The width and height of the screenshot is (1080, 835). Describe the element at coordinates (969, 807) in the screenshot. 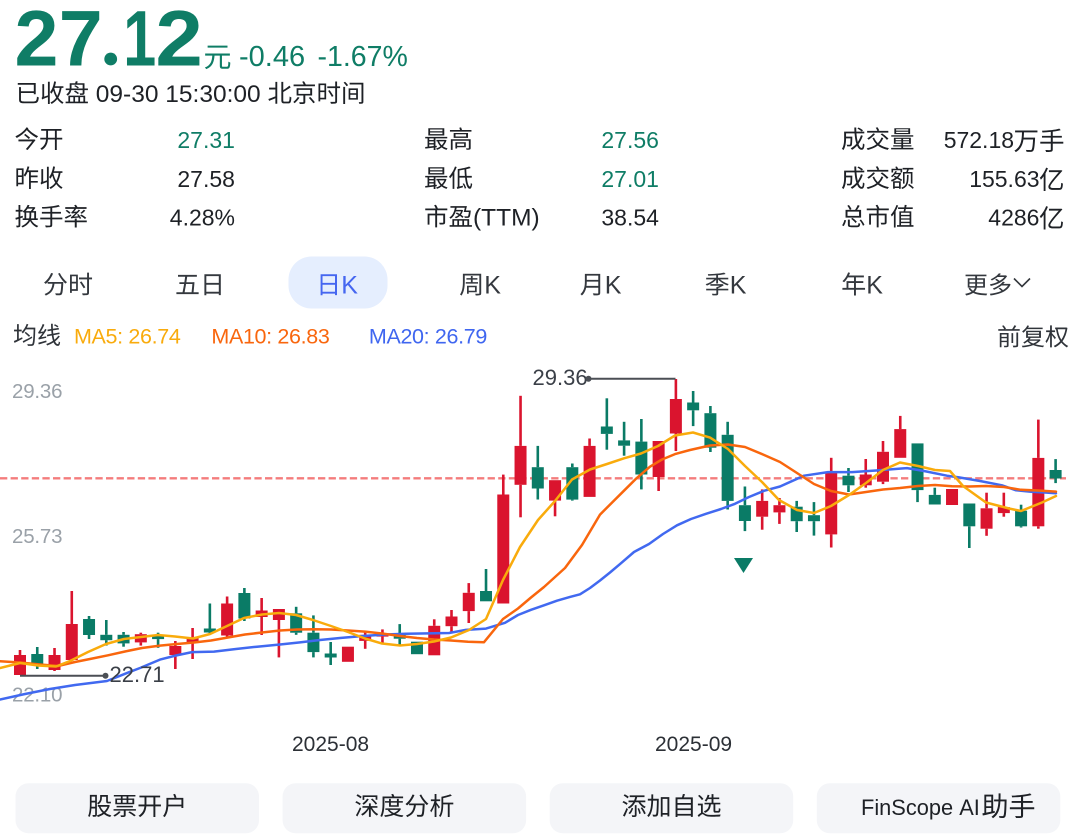

I see `svg-text: AI` at that location.